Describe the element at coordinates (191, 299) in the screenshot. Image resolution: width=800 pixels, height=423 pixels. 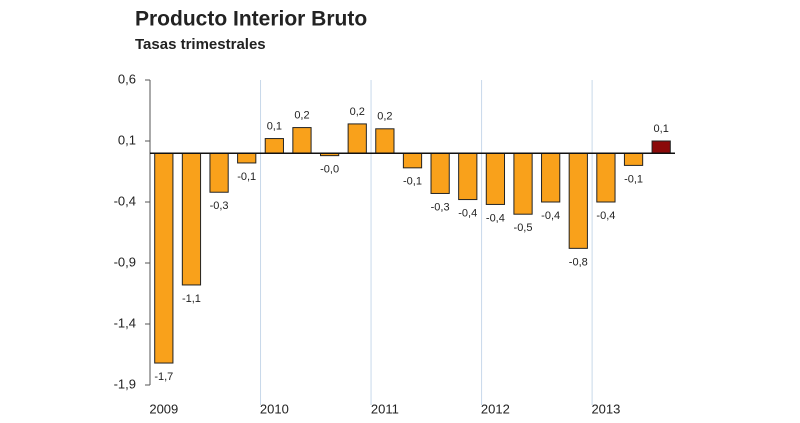
I see `value-label: -1,1` at that location.